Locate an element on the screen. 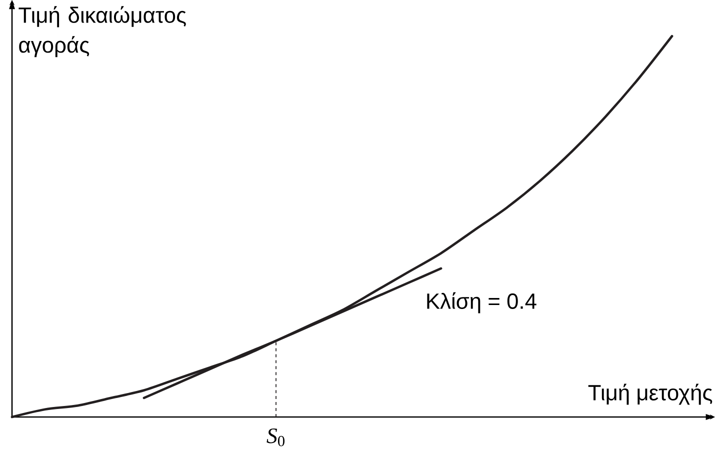 The image size is (720, 454). x-axis-title: Τιμή μετοχής is located at coordinates (650, 394).